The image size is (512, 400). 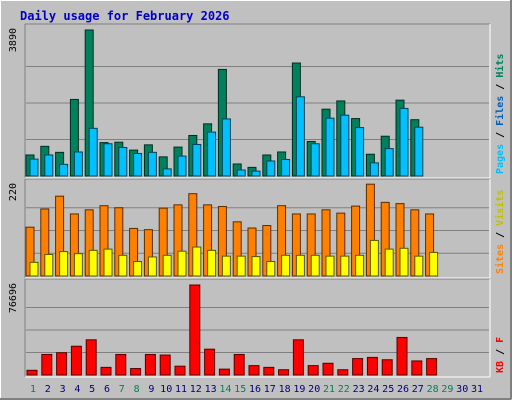 I want to click on day-label-17: 17, so click(x=270, y=389).